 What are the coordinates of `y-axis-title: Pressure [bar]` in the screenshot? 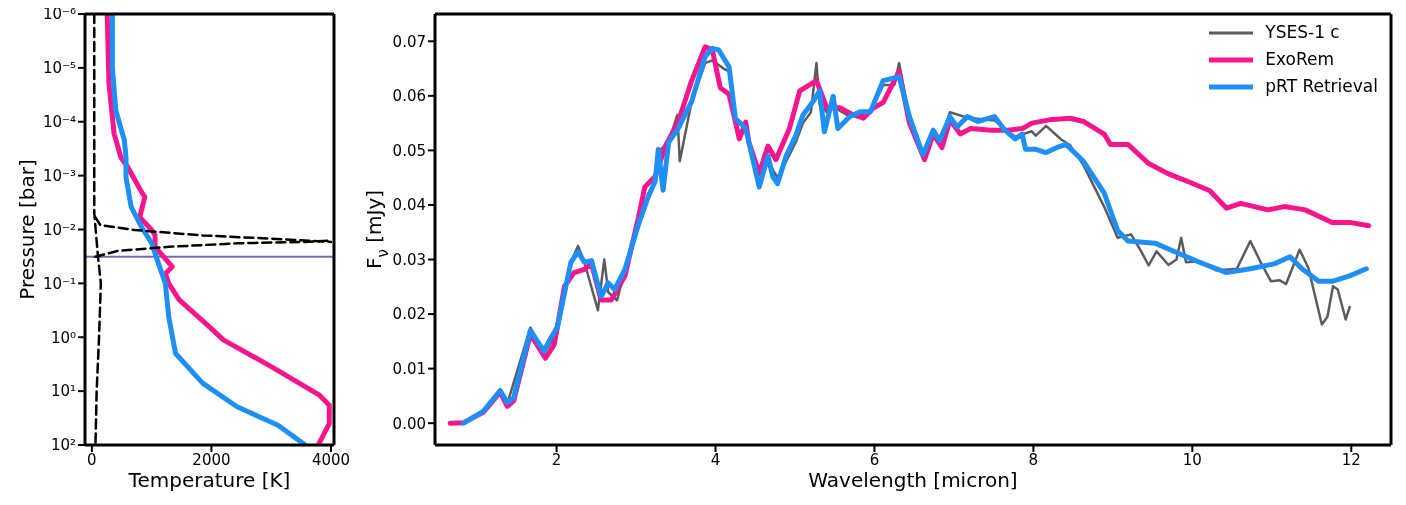 It's located at (27, 229).